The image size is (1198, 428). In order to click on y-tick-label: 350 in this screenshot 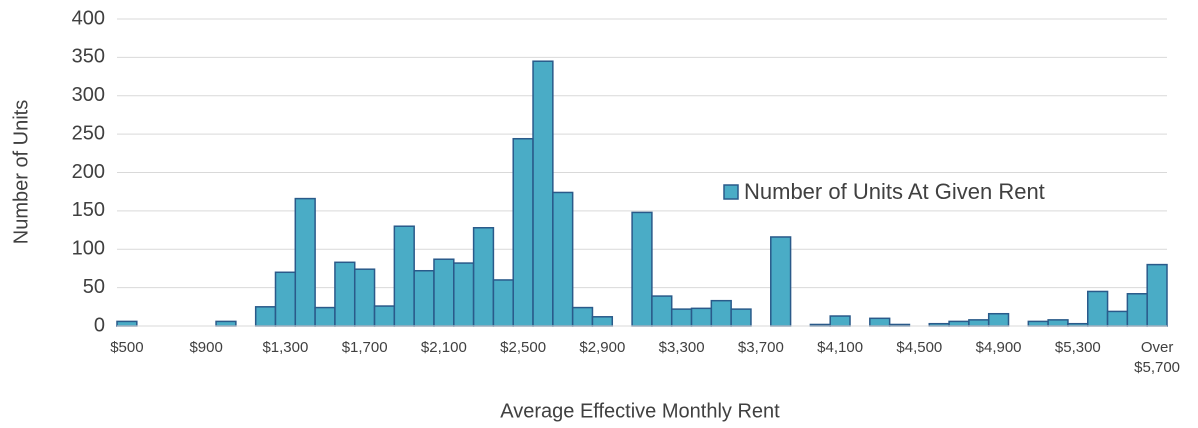, I will do `click(88, 57)`.